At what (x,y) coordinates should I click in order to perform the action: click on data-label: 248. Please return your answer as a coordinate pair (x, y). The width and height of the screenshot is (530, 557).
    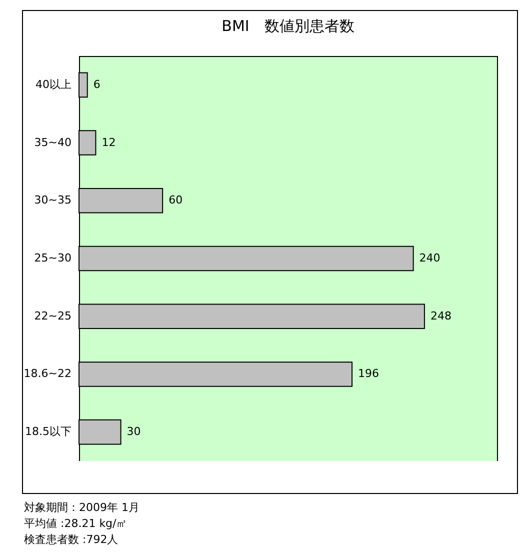
    Looking at the image, I should click on (441, 315).